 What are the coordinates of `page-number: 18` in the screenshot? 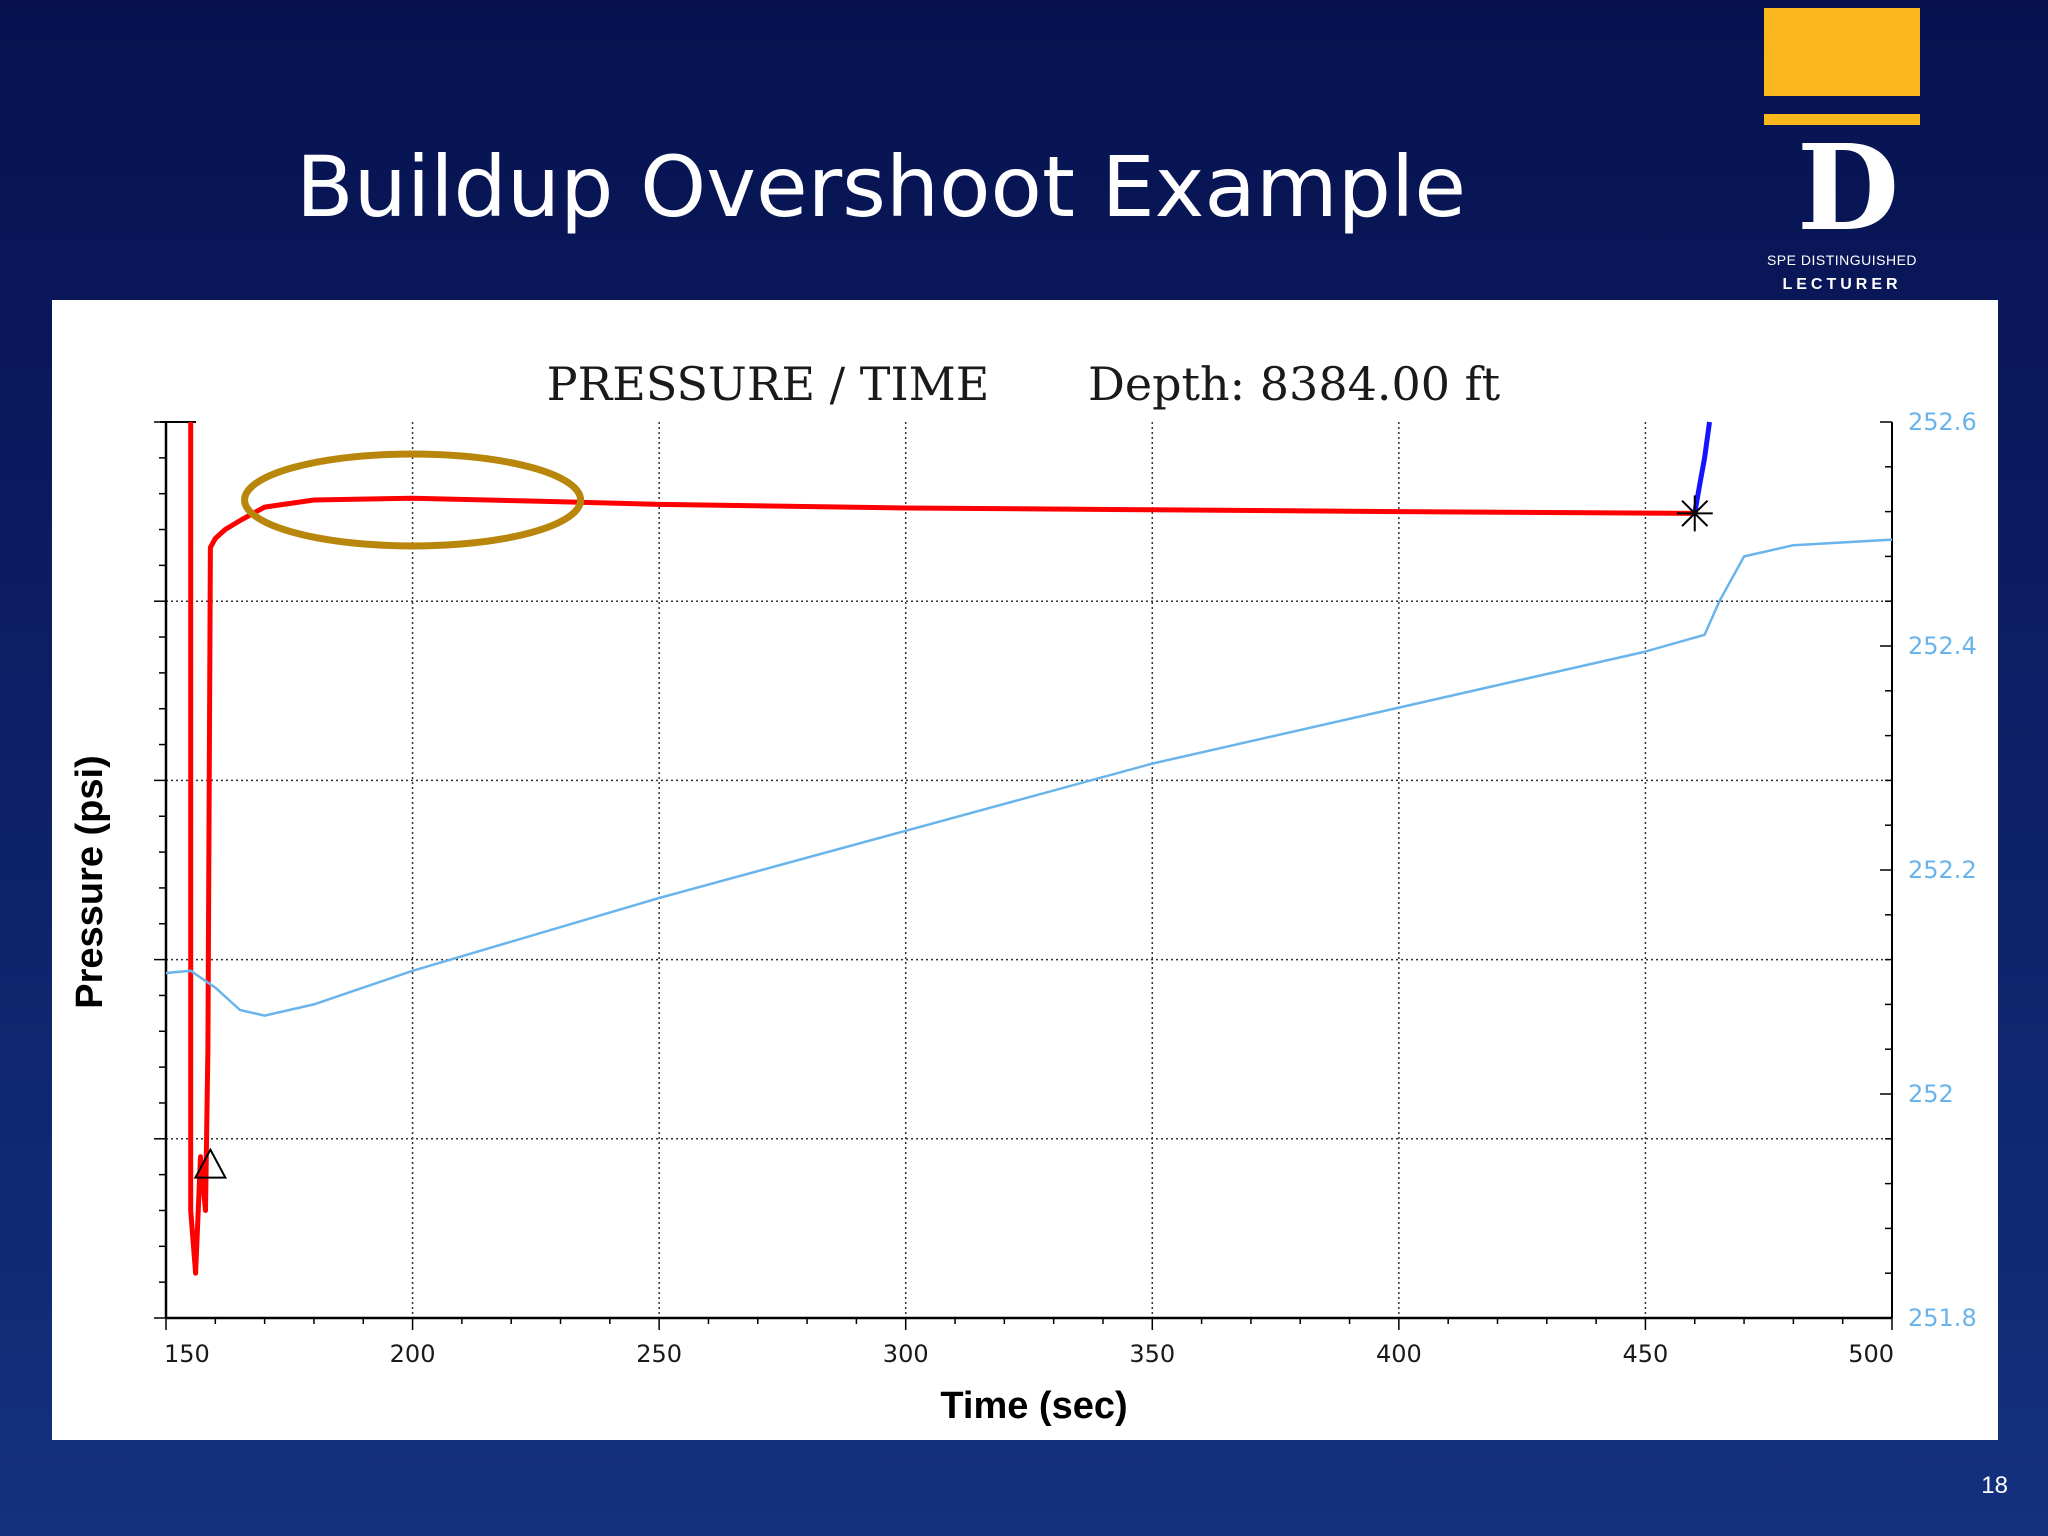 It's located at (1994, 1485).